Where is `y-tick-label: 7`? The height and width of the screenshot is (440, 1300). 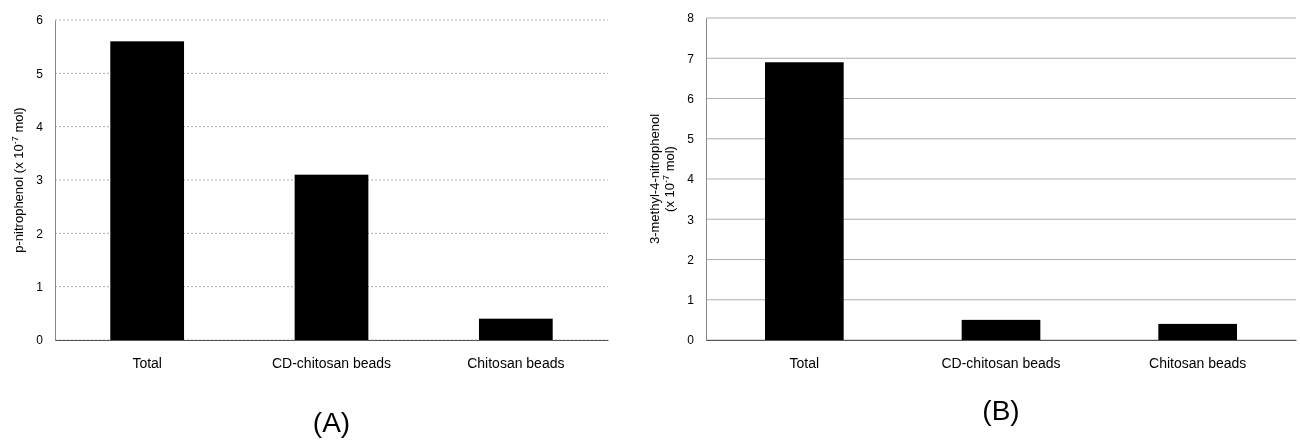 y-tick-label: 7 is located at coordinates (691, 58).